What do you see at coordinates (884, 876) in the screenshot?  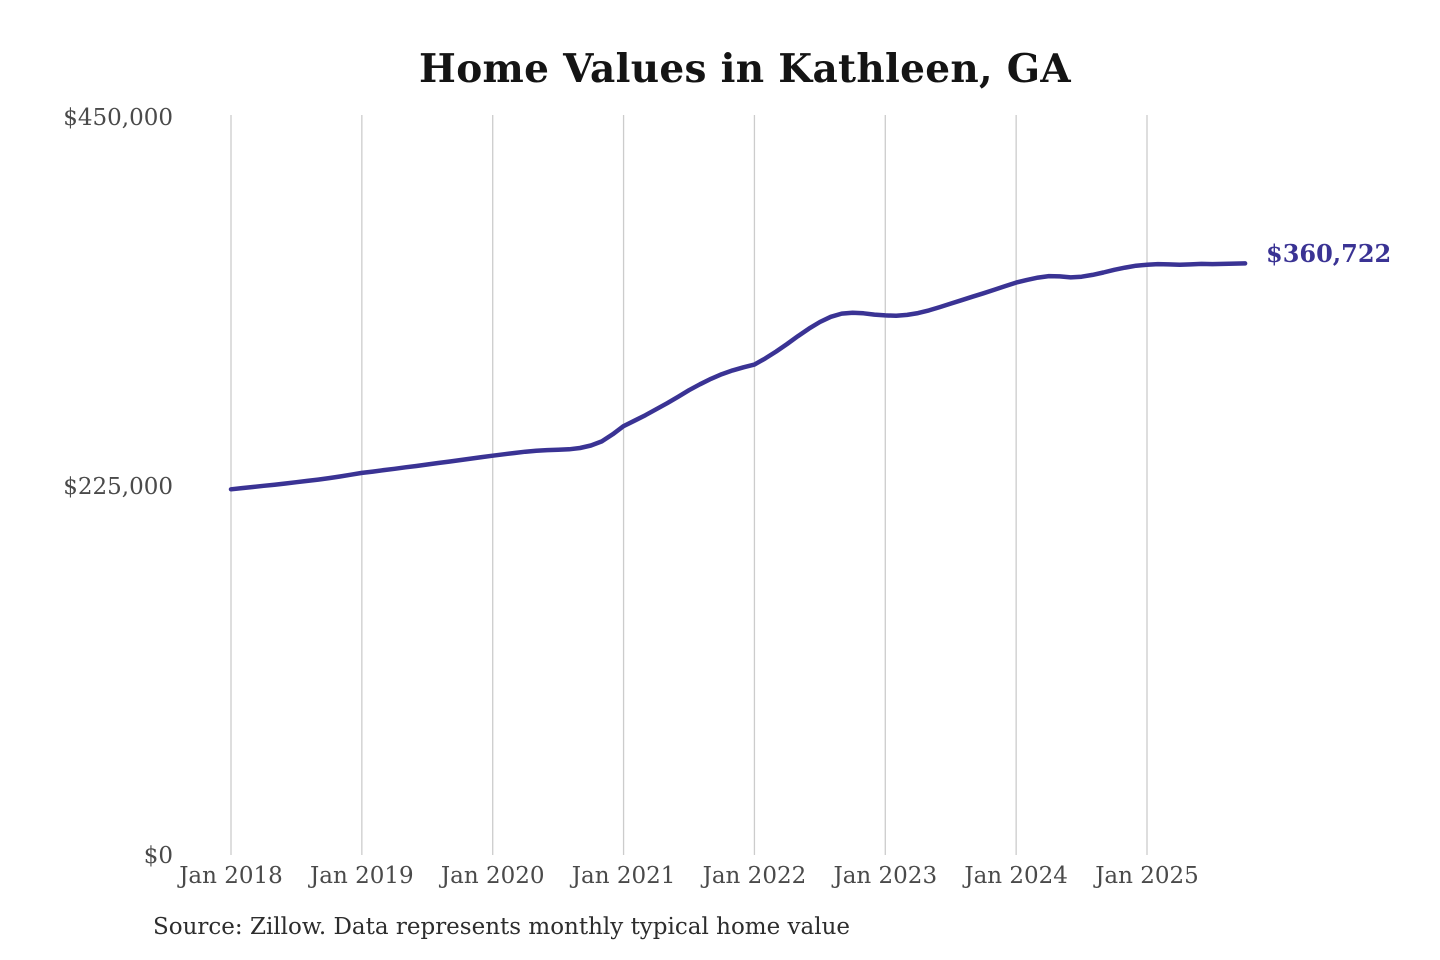 I see `x-tick-label: Jan 2023` at bounding box center [884, 876].